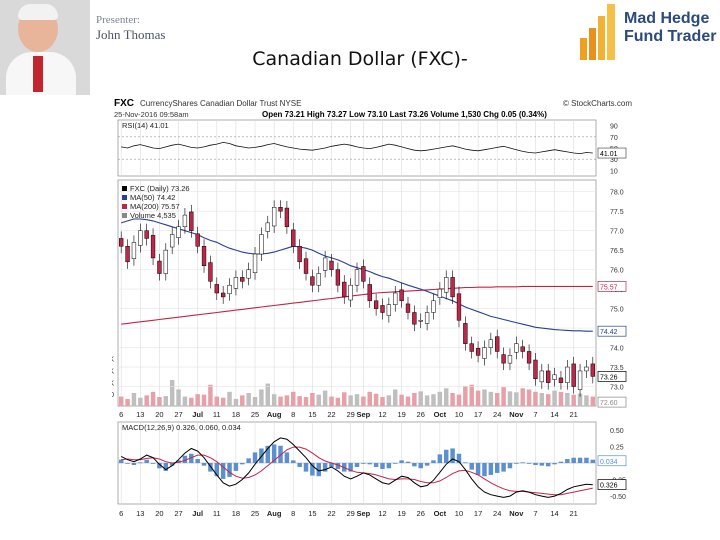  What do you see at coordinates (478, 414) in the screenshot?
I see `x-axis-label: 17` at bounding box center [478, 414].